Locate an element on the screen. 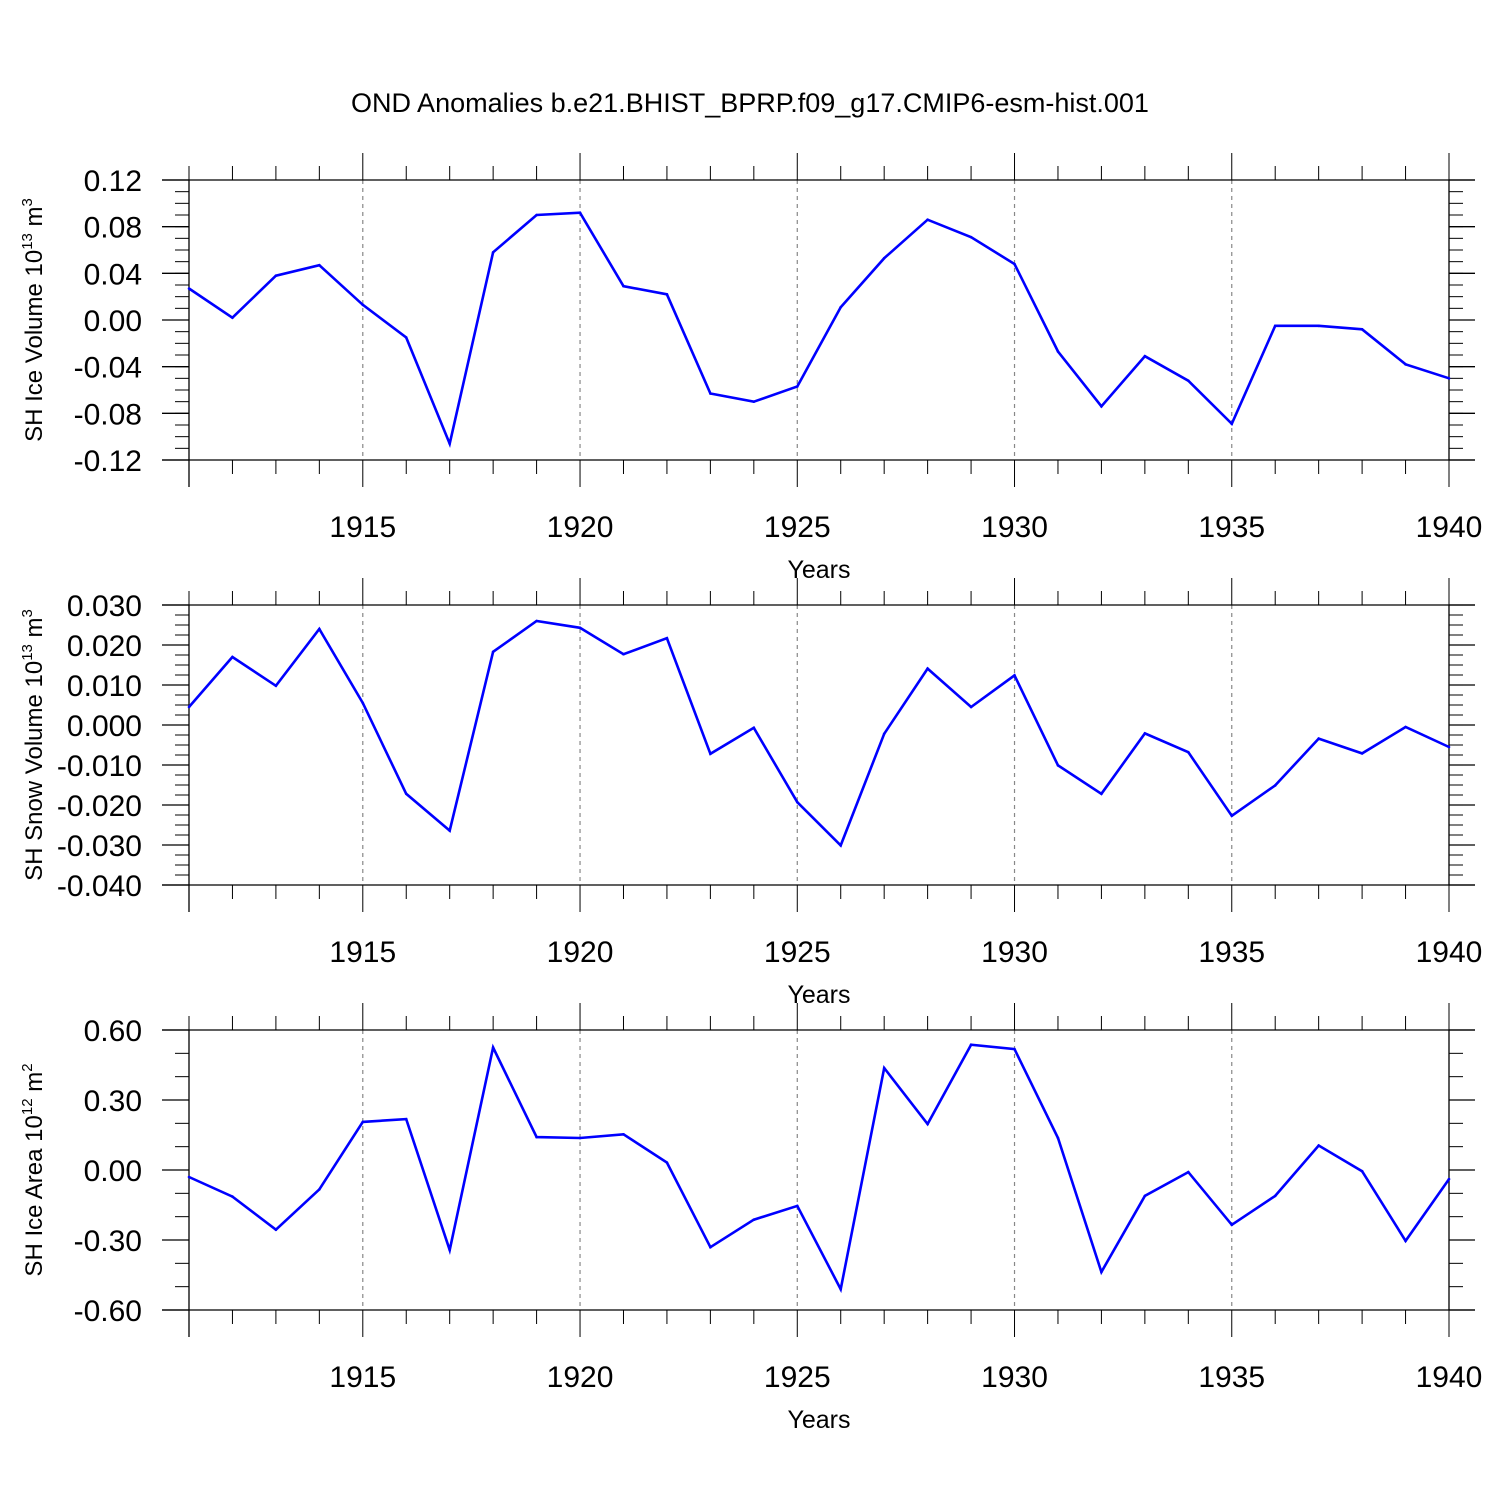  y-axis-label-unit-exp: 2 is located at coordinates (27, 1067).